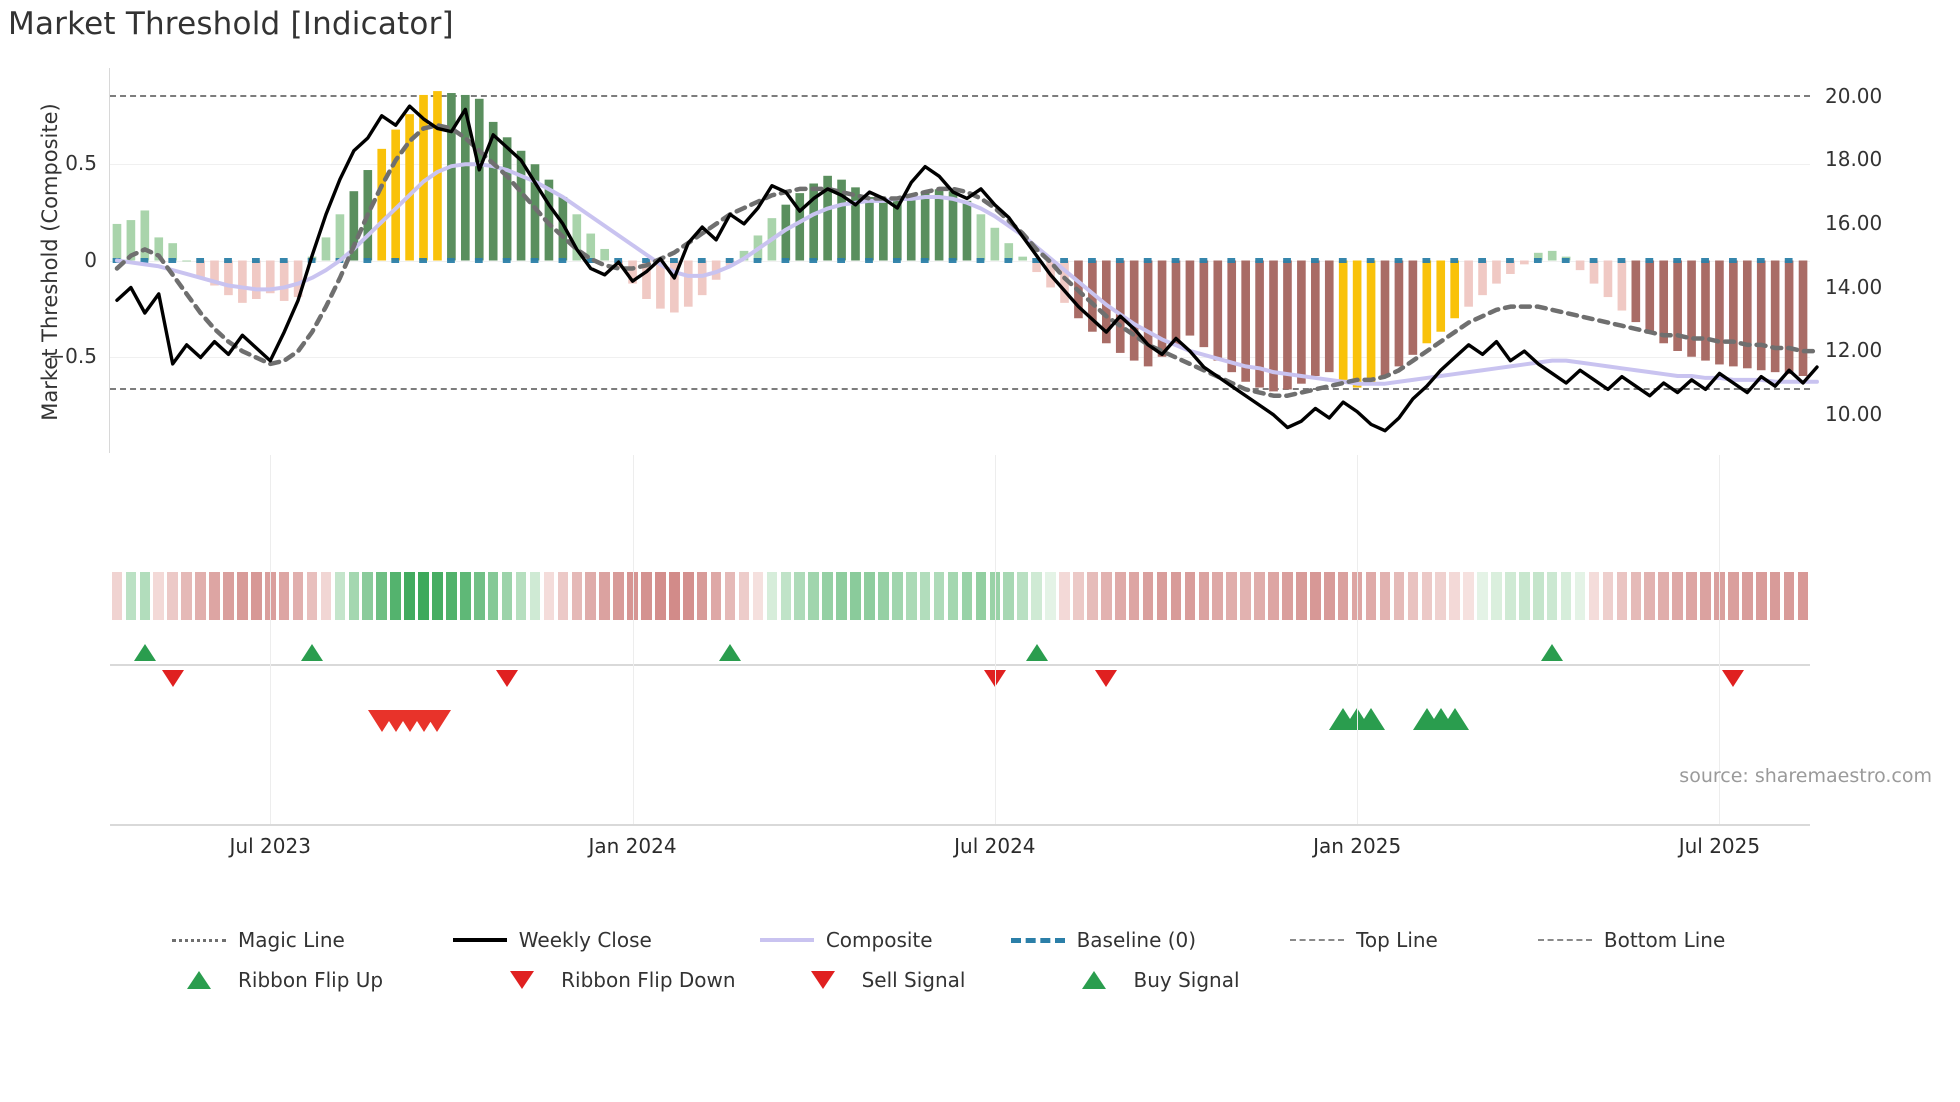 Image resolution: width=1960 pixels, height=1102 pixels. Describe the element at coordinates (257, 940) in the screenshot. I see `legend-item: Magic Line` at that location.